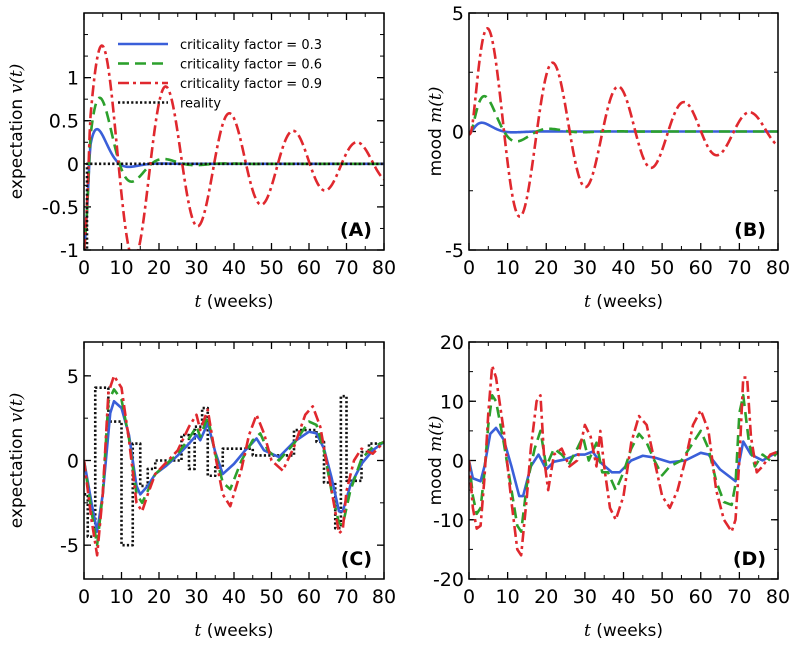 The width and height of the screenshot is (795, 648). Describe the element at coordinates (448, 580) in the screenshot. I see `y-tick-label: -20` at that location.